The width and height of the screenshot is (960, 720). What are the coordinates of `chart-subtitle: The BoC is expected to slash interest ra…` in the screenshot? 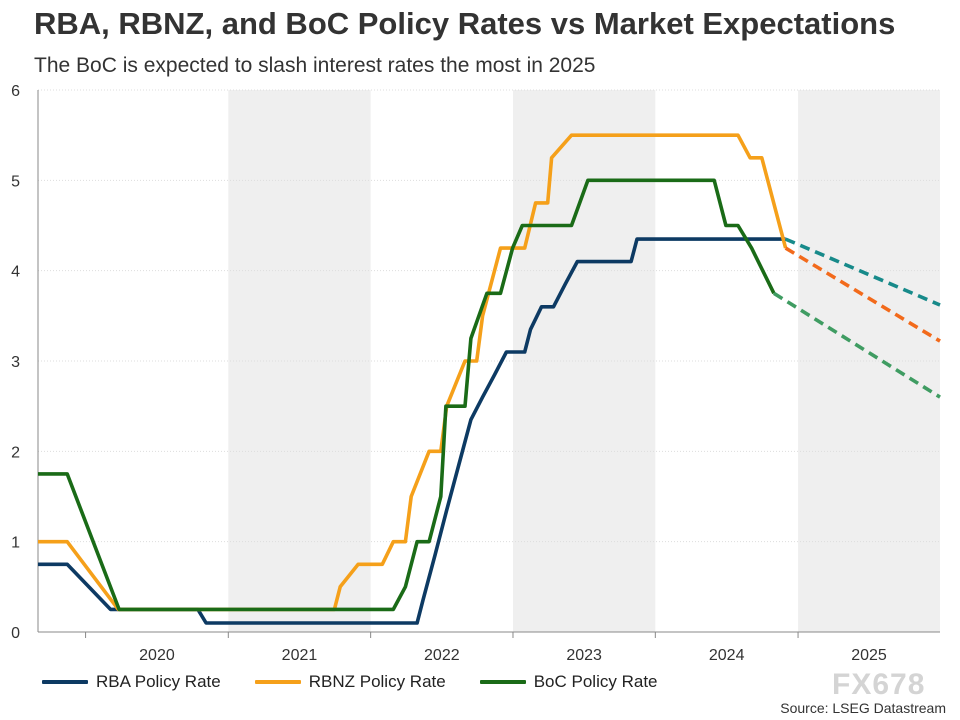 It's located at (315, 65).